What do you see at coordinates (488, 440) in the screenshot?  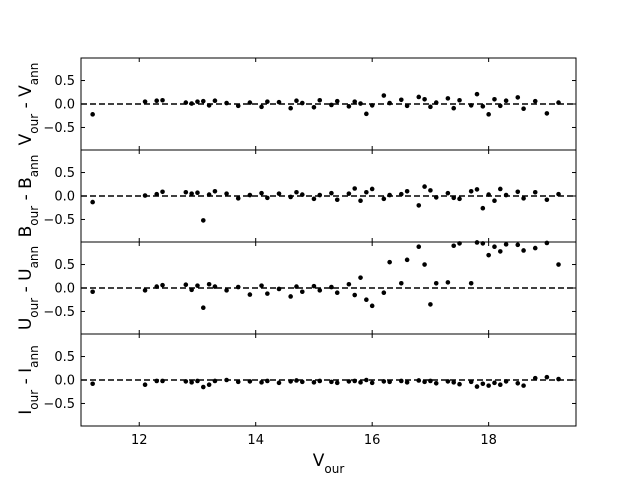 I see `x-tick-label: 18` at bounding box center [488, 440].